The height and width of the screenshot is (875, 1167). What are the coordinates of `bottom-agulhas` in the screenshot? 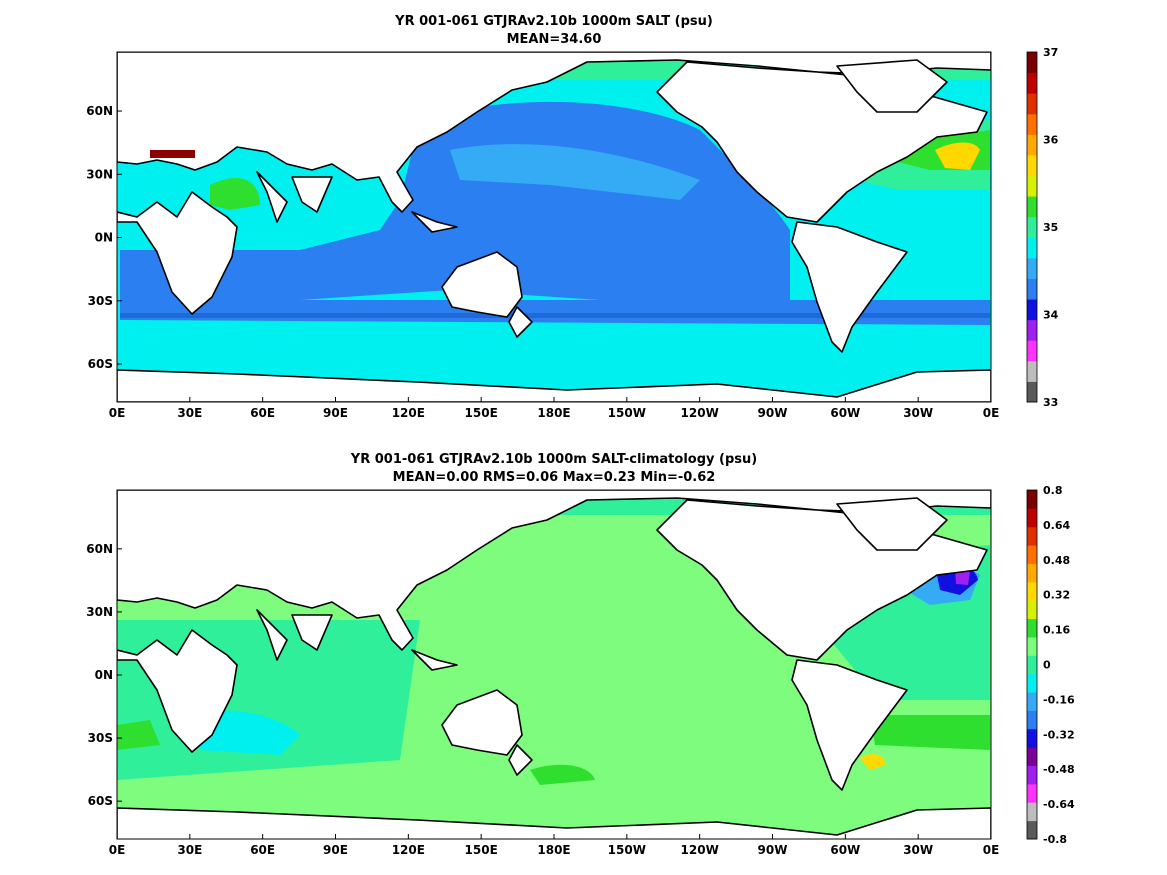 It's located at (138, 735).